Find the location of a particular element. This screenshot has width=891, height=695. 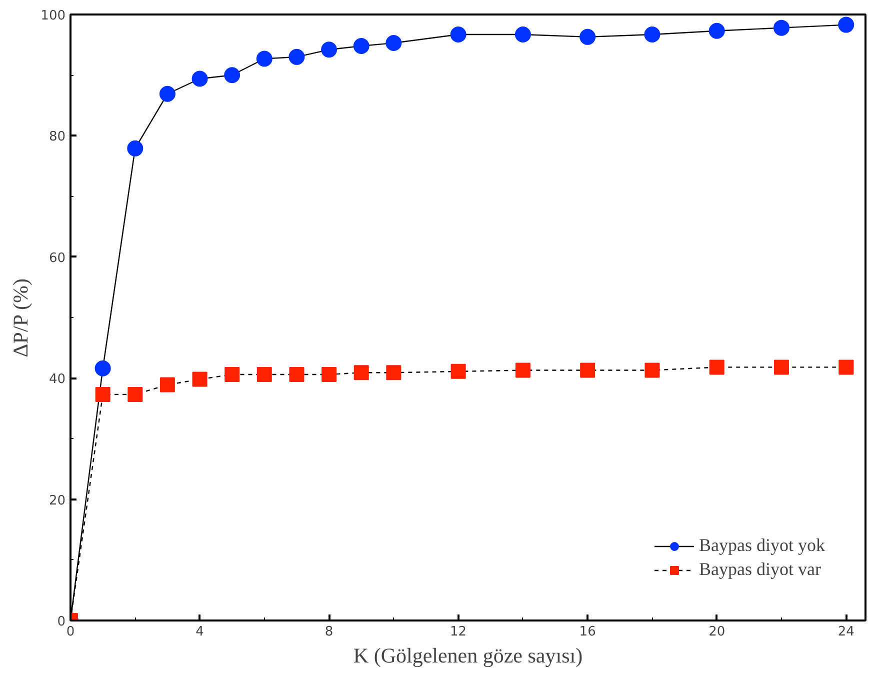

x-tick-label: 8 is located at coordinates (329, 632).